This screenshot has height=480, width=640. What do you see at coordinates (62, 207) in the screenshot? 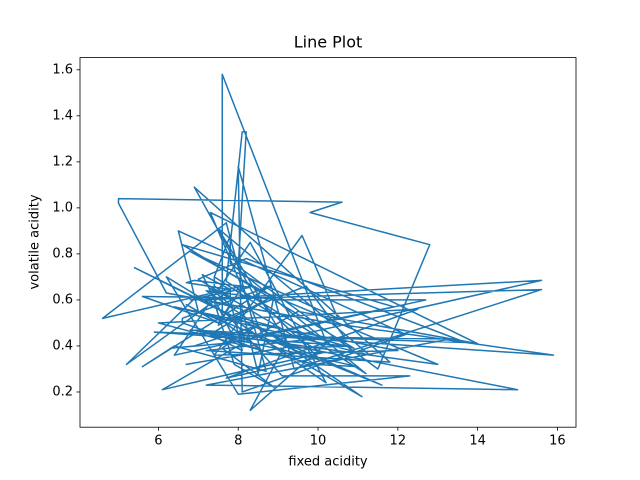
I see `y-tick-label: 1.0` at bounding box center [62, 207].